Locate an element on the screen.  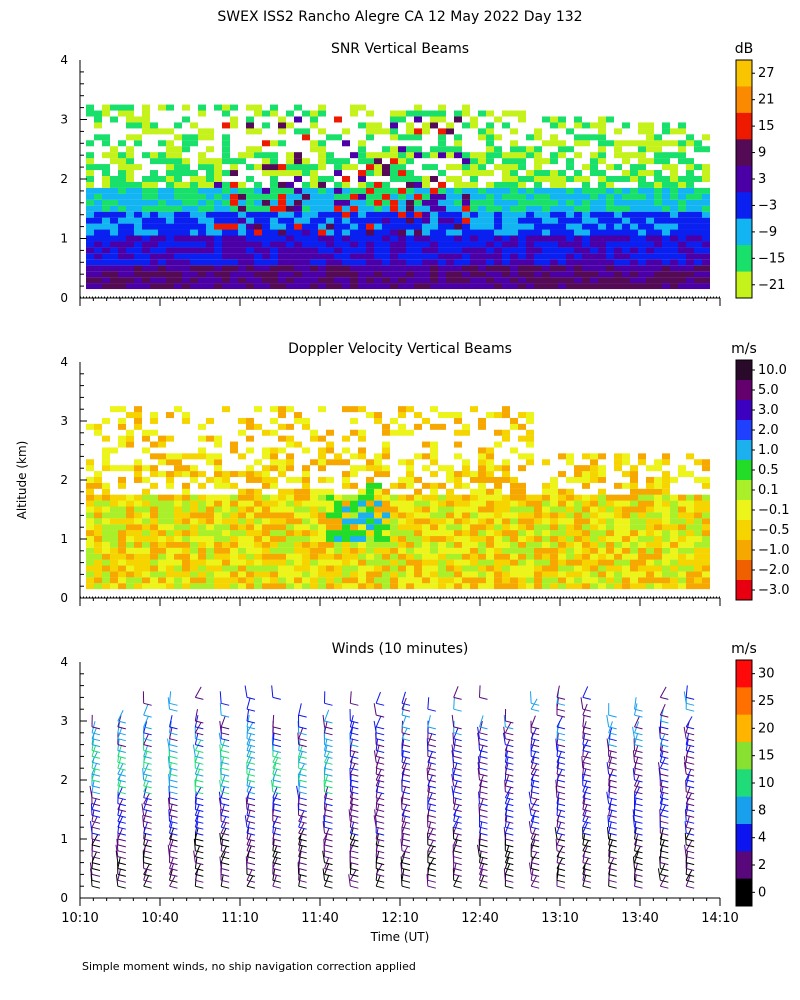
colorbar-swatch is located at coordinates (744, 590).